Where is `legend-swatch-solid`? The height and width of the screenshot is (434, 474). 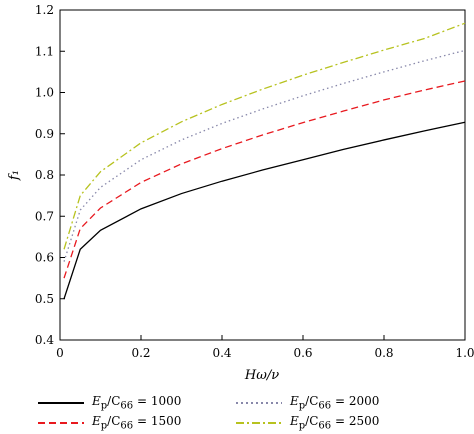 legend-swatch-solid is located at coordinates (61, 403).